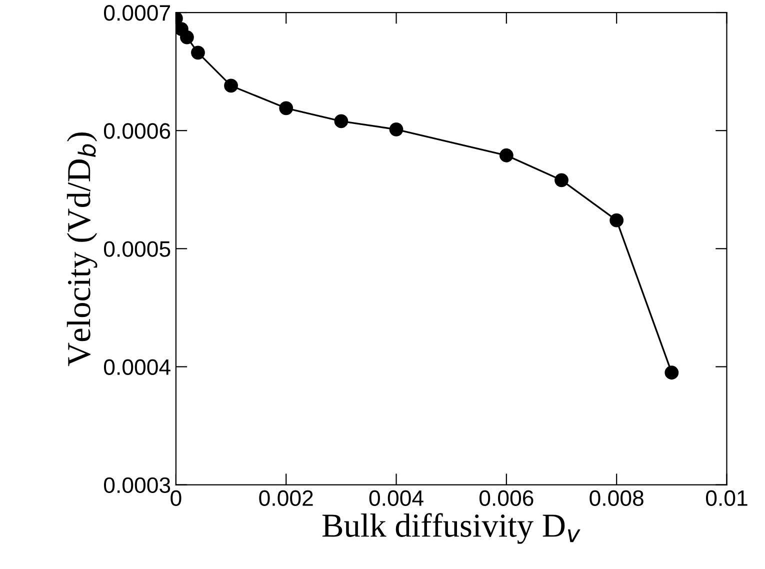 The image size is (765, 569). I want to click on x-tick-label: 0.002, so click(286, 498).